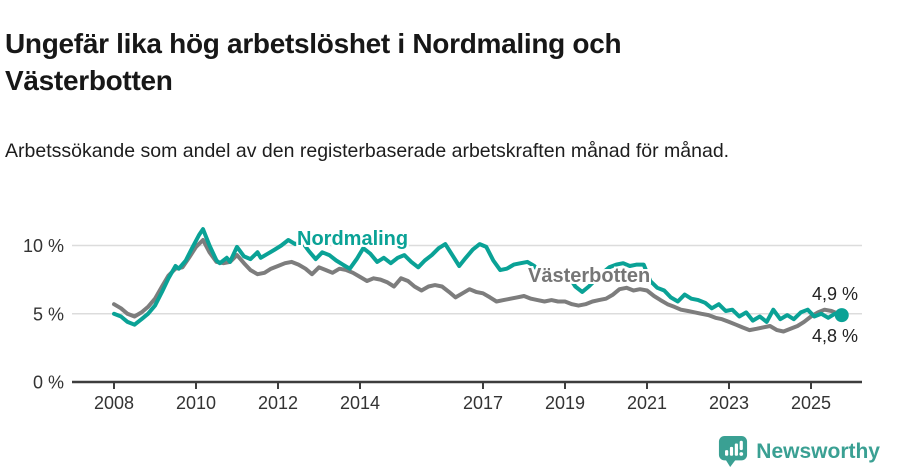 The image size is (900, 474). I want to click on x-tick-label: 2014, so click(360, 403).